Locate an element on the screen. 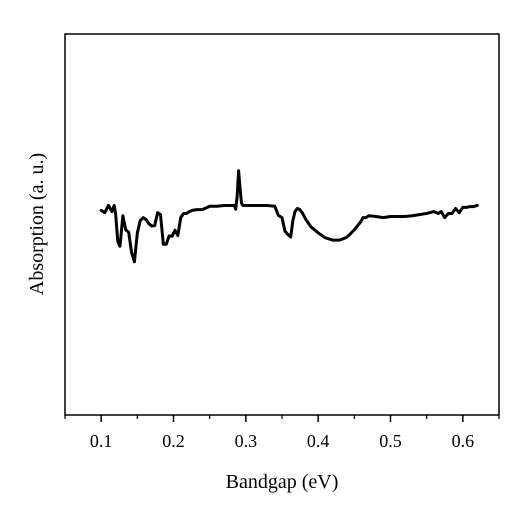 This screenshot has width=532, height=505. x-tick-label: 0.3 is located at coordinates (246, 441).